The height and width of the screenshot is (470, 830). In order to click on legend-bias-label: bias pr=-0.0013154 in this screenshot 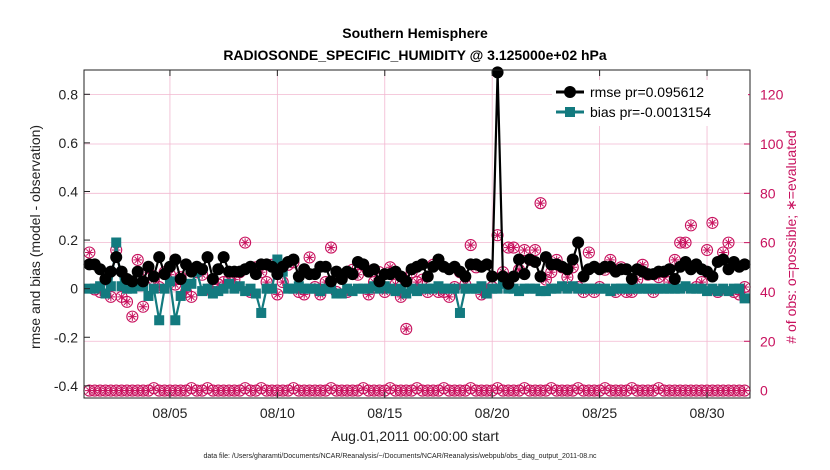, I will do `click(650, 112)`.